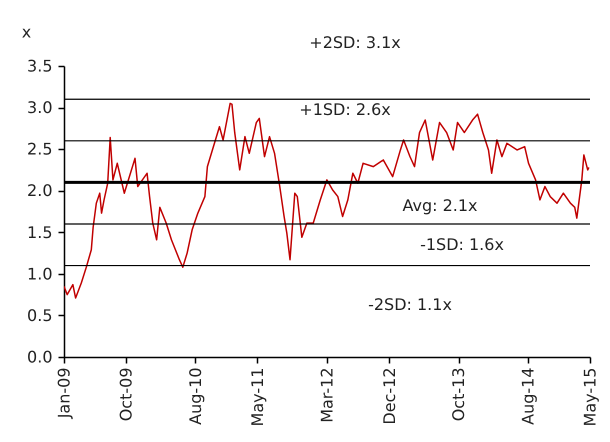  I want to click on y-tick-label: 0.0, so click(39, 357).